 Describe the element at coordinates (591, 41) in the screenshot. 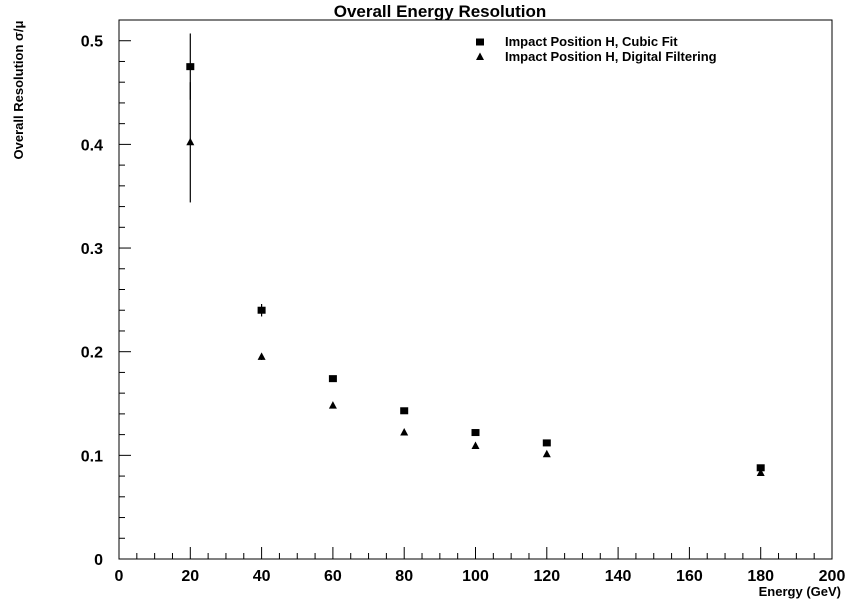

I see `legend-label: Impact Position H, Cubic Fit` at that location.